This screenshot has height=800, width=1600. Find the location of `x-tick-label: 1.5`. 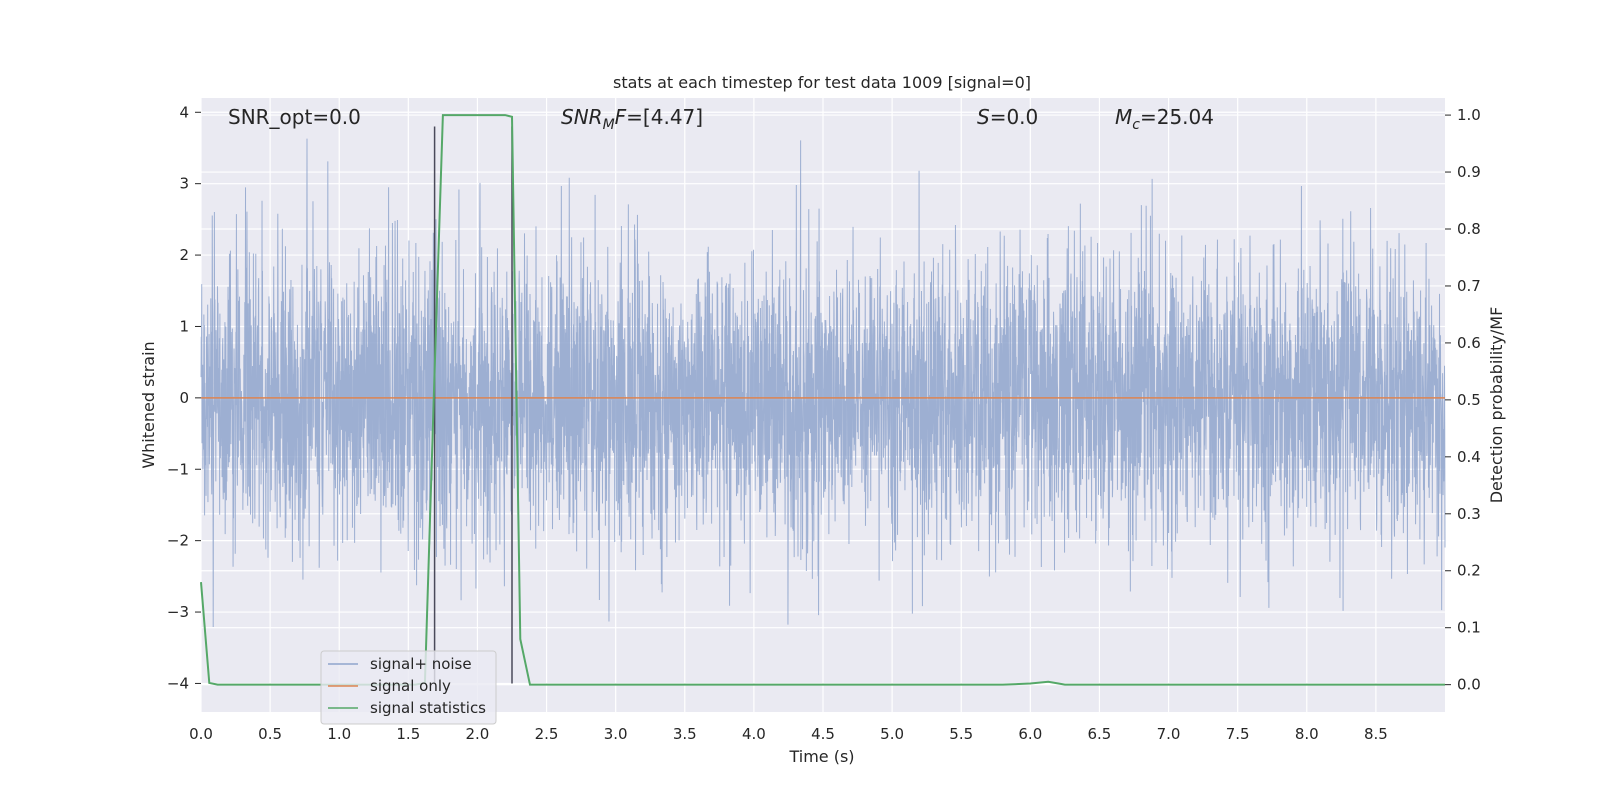

x-tick-label: 1.5 is located at coordinates (408, 734).